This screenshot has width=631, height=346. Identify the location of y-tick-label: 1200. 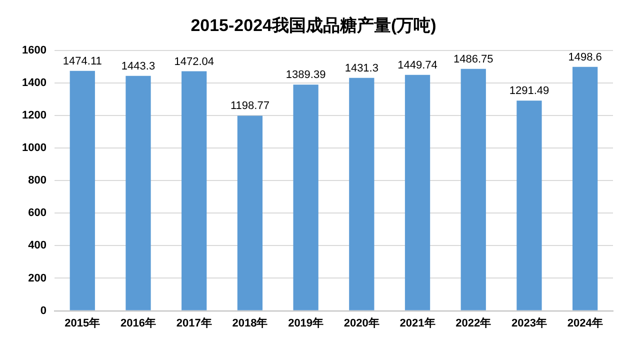
(34, 116).